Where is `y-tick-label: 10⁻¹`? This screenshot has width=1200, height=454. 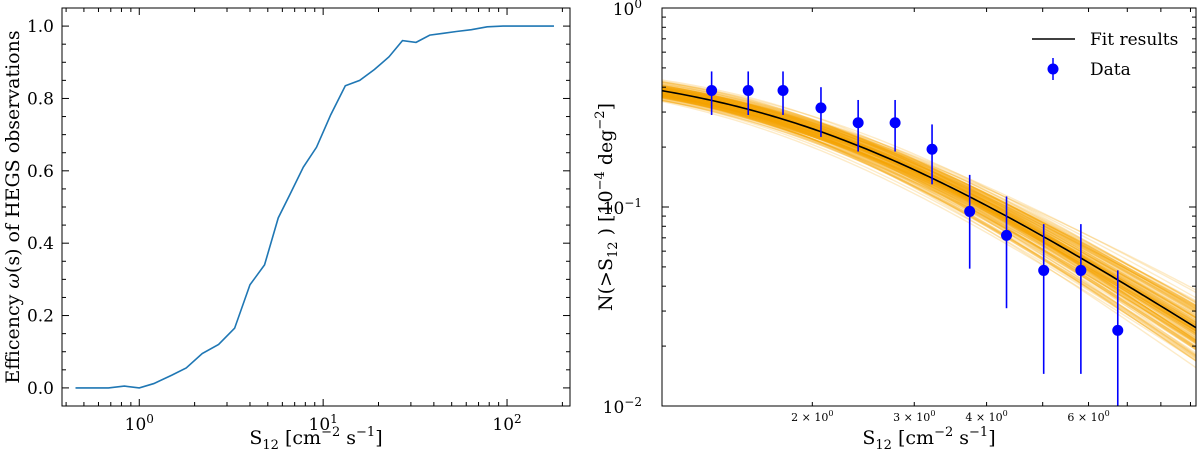 y-tick-label: 10⁻¹ is located at coordinates (622, 207).